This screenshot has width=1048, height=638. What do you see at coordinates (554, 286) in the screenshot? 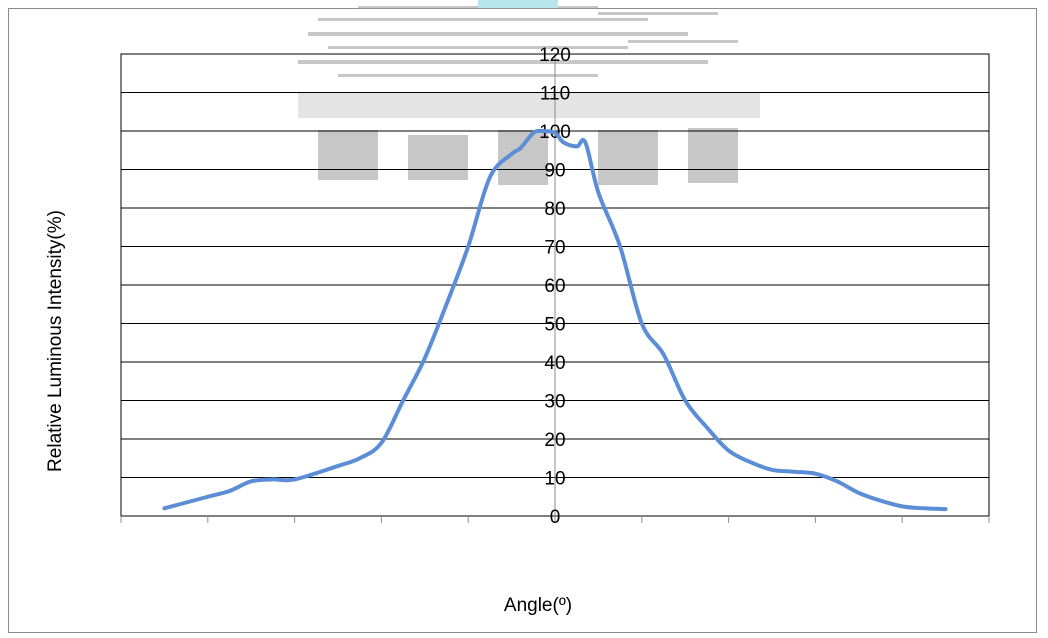
I see `y-tick-label: 60` at bounding box center [554, 286].